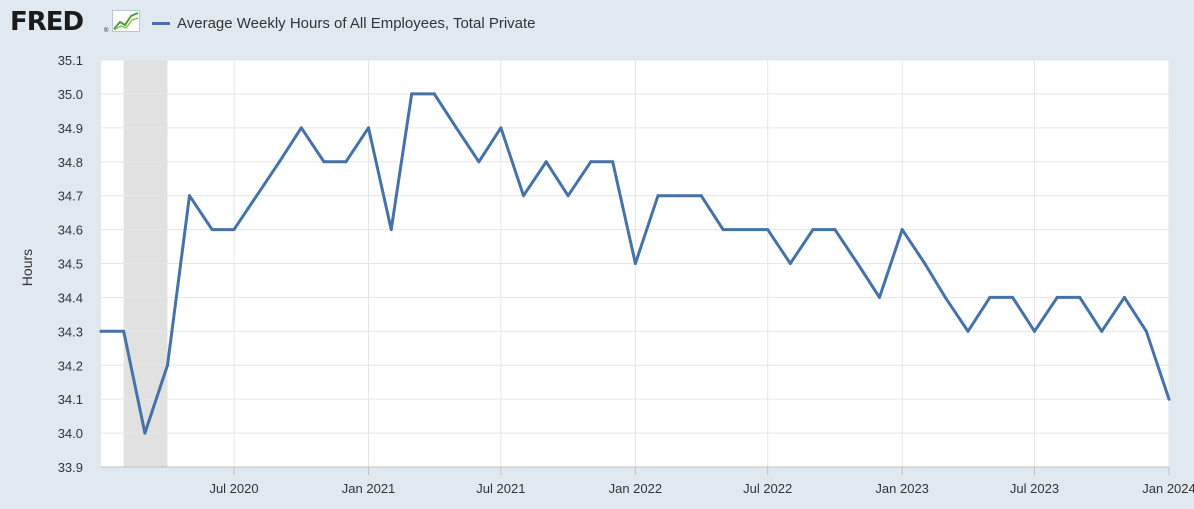 The height and width of the screenshot is (509, 1194). What do you see at coordinates (70, 331) in the screenshot?
I see `y-tick-label: 34.3` at bounding box center [70, 331].